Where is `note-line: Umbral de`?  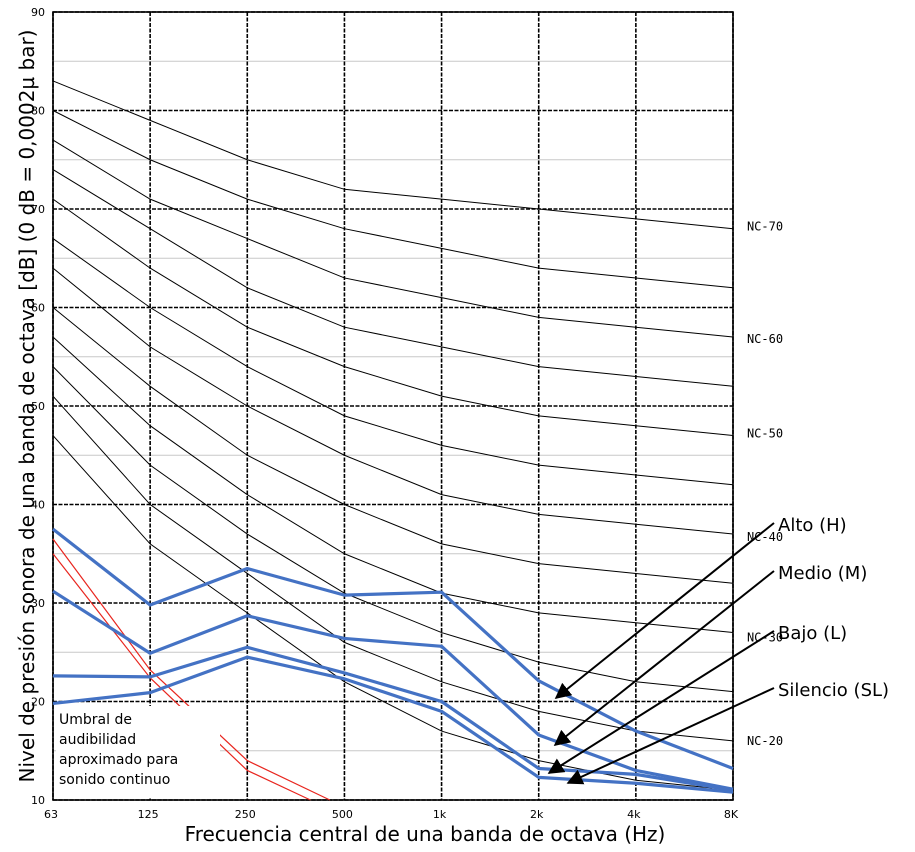
note-line: Umbral de is located at coordinates (95, 720).